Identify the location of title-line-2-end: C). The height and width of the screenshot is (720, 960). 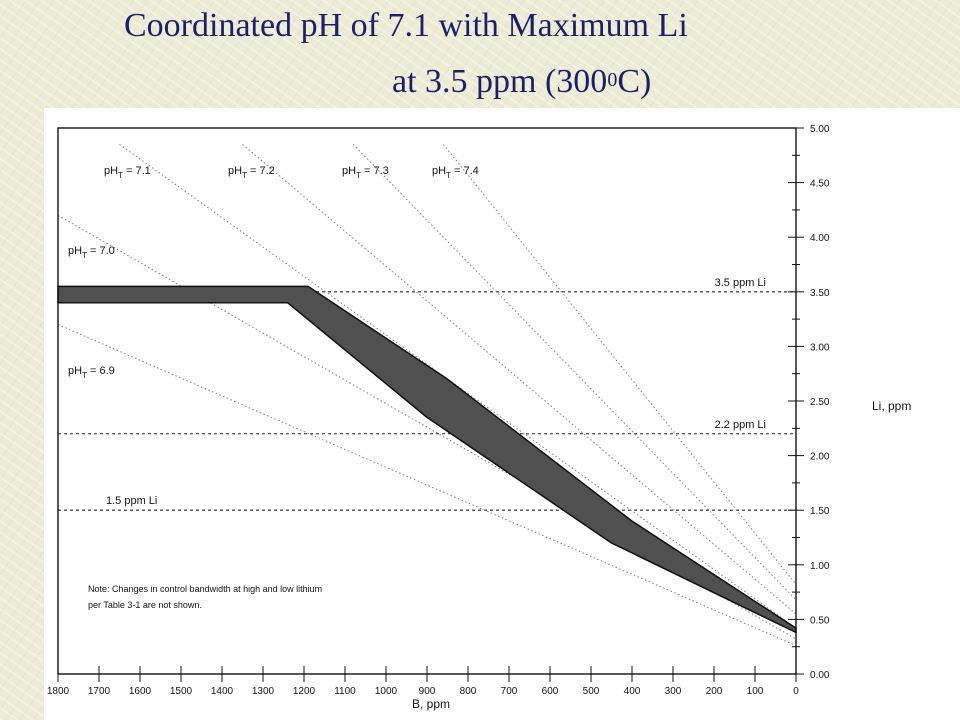
(634, 81).